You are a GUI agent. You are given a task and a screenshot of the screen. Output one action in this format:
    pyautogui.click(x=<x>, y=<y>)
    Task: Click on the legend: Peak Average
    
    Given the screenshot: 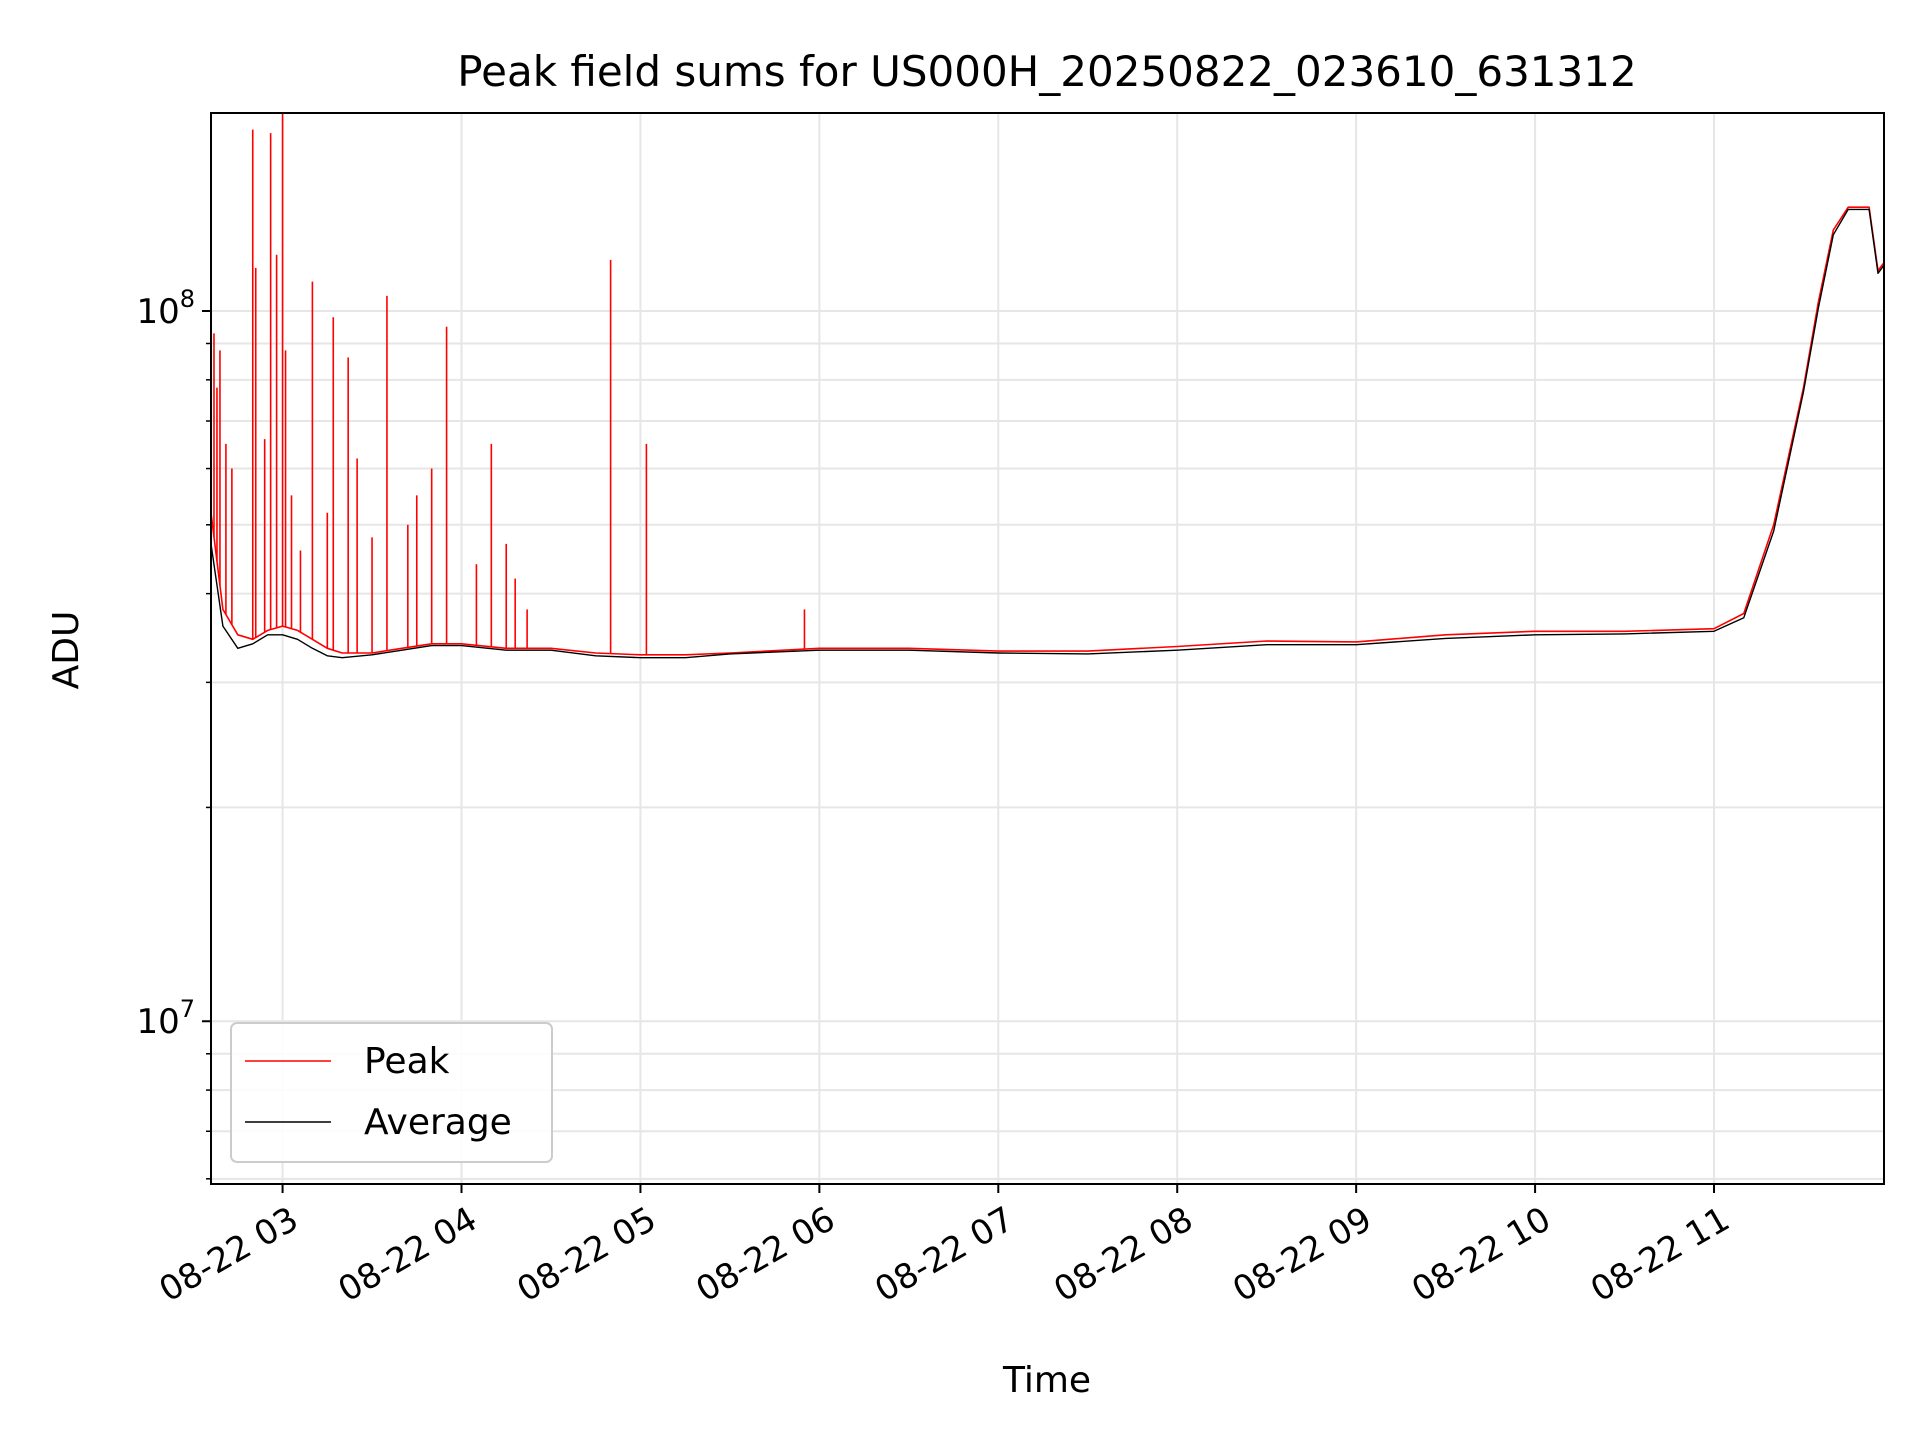 What is the action you would take?
    pyautogui.click(x=391, y=1092)
    